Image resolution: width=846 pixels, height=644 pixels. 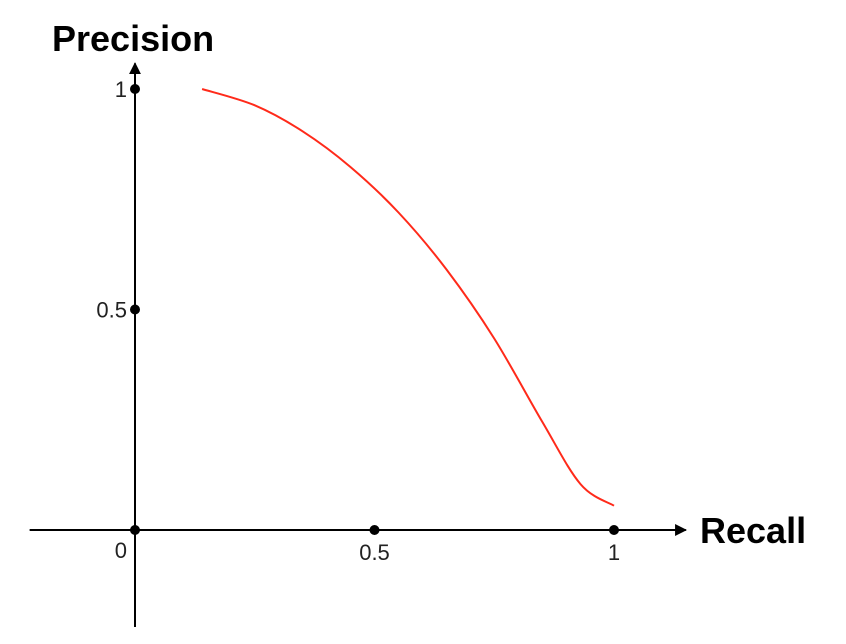 What do you see at coordinates (121, 550) in the screenshot?
I see `x-tick-label: 0` at bounding box center [121, 550].